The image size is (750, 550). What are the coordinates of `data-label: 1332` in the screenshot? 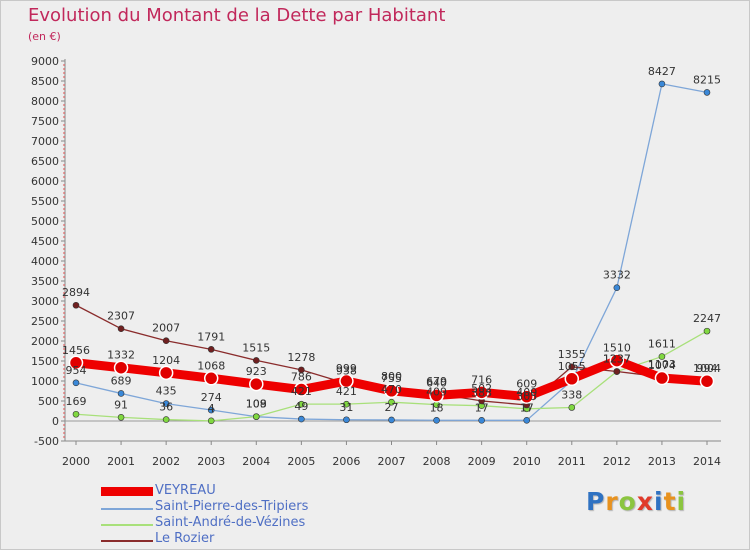 It's located at (121, 355).